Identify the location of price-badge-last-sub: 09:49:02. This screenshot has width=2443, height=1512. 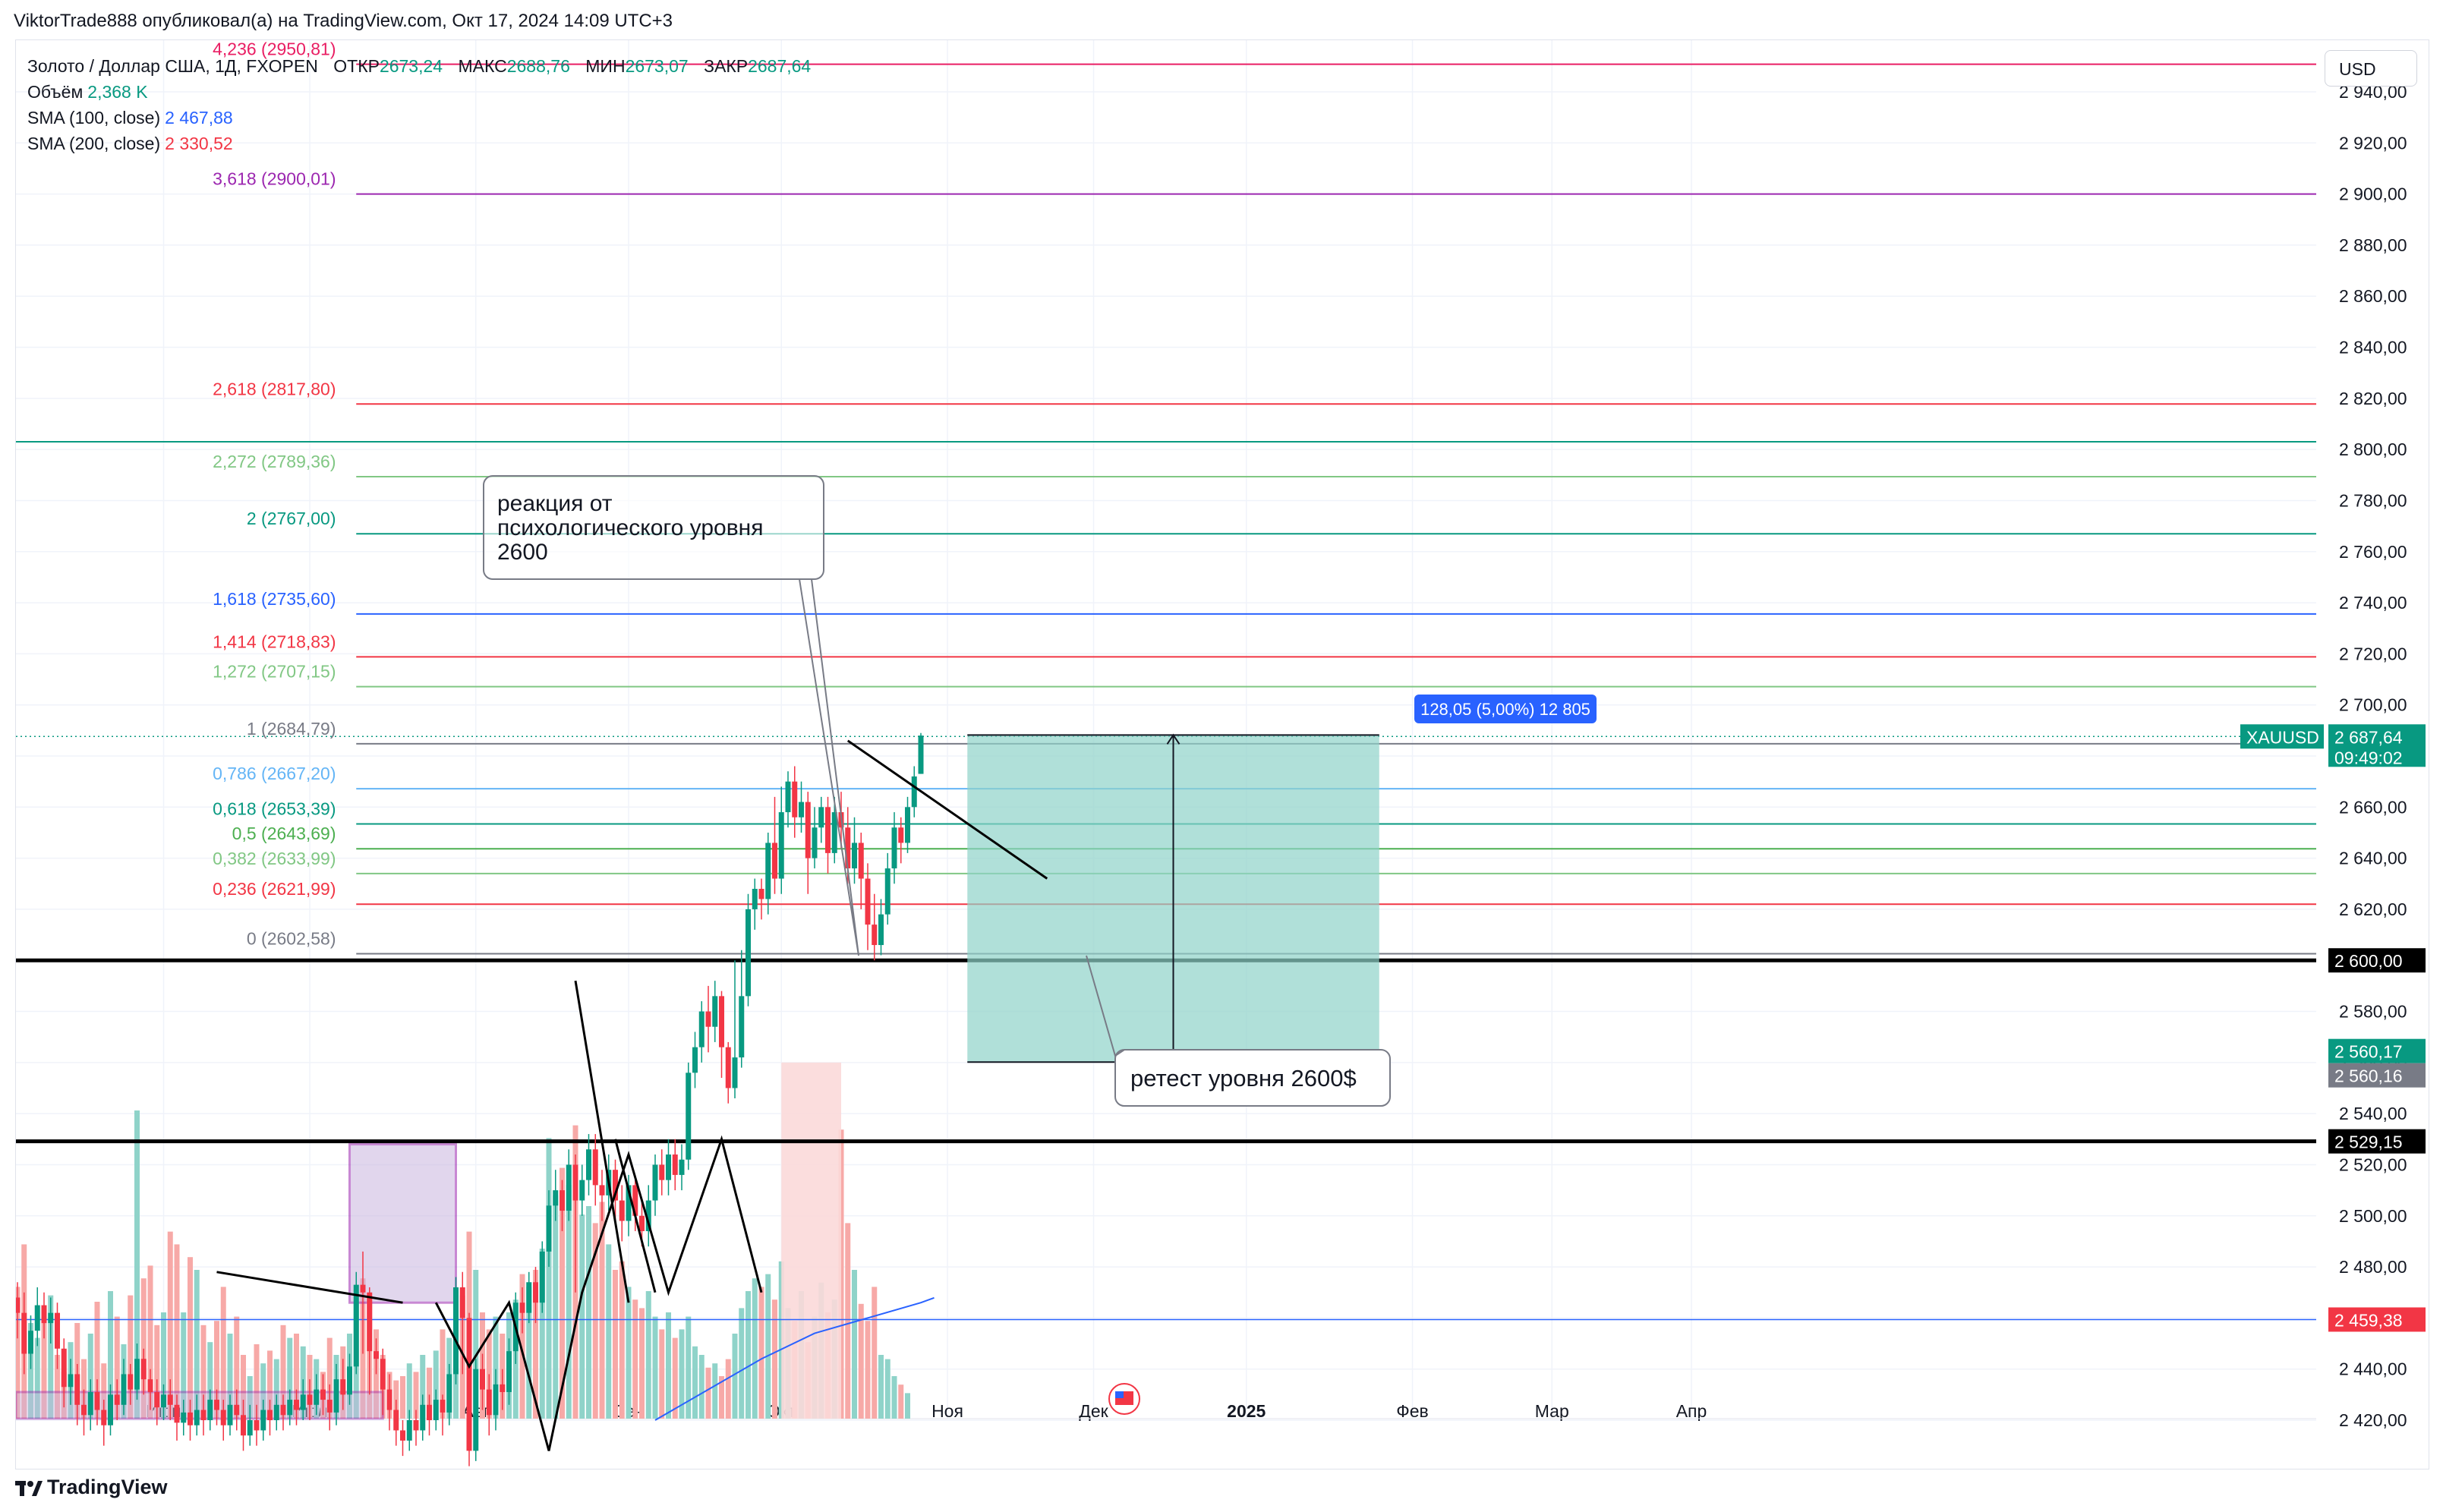
(2369, 757).